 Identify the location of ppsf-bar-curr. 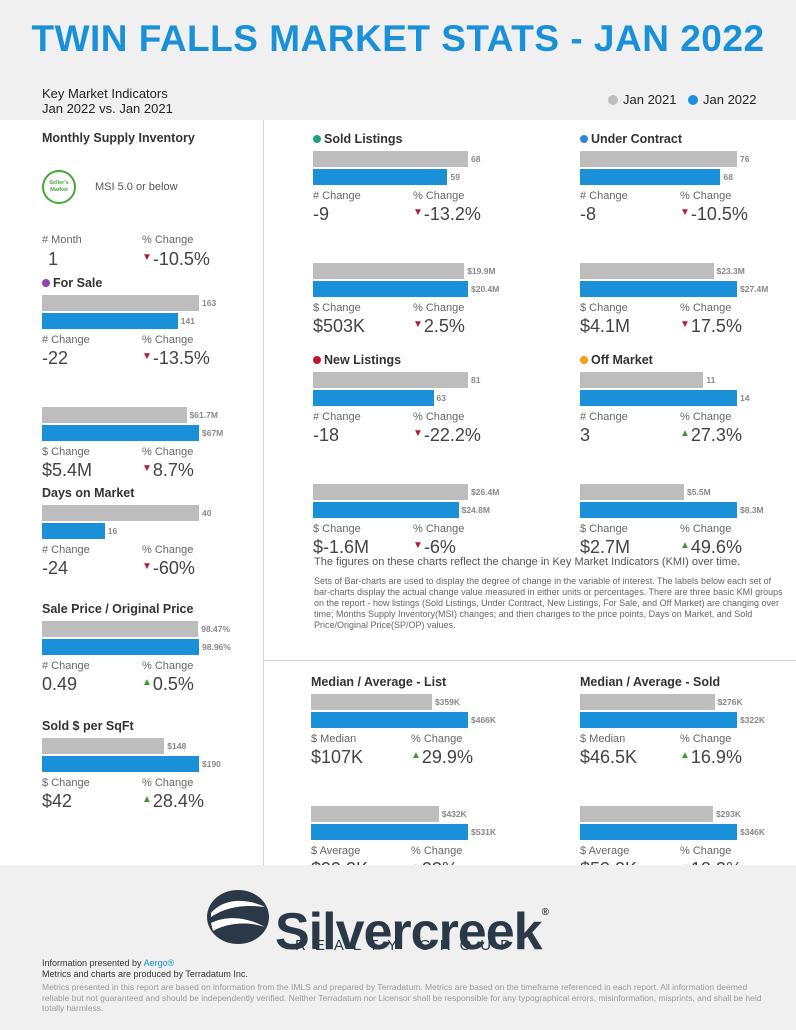
(120, 764).